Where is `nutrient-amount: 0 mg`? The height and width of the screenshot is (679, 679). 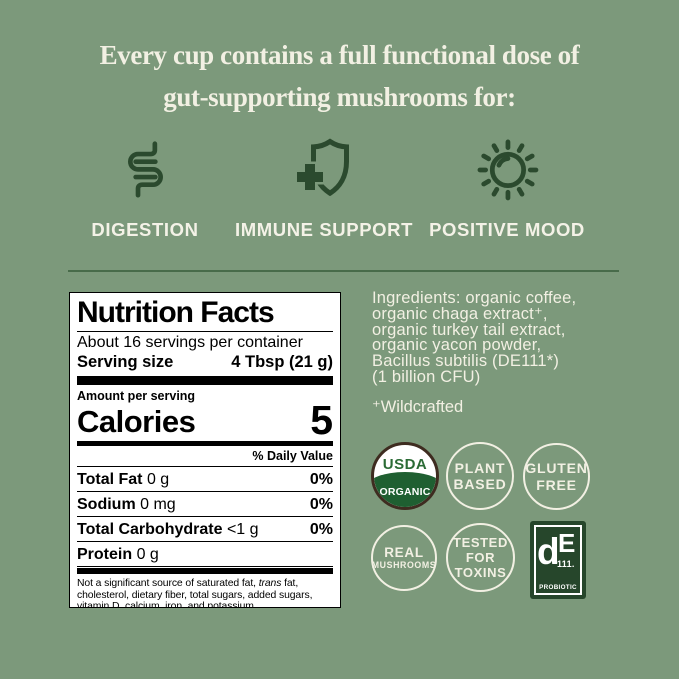 nutrient-amount: 0 mg is located at coordinates (158, 504).